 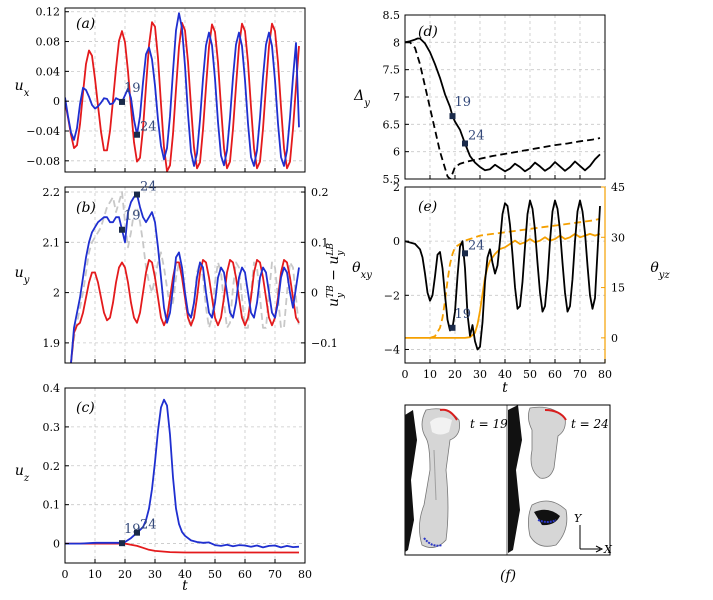 I want to click on y-tick-label: 0.08, so click(x=48, y=42).